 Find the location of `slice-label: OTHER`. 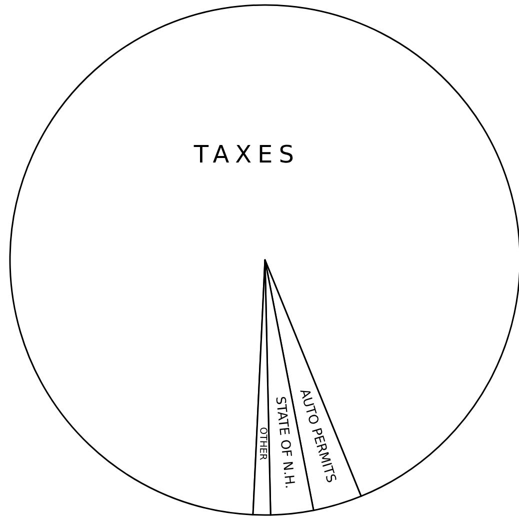

slice-label: OTHER is located at coordinates (262, 444).